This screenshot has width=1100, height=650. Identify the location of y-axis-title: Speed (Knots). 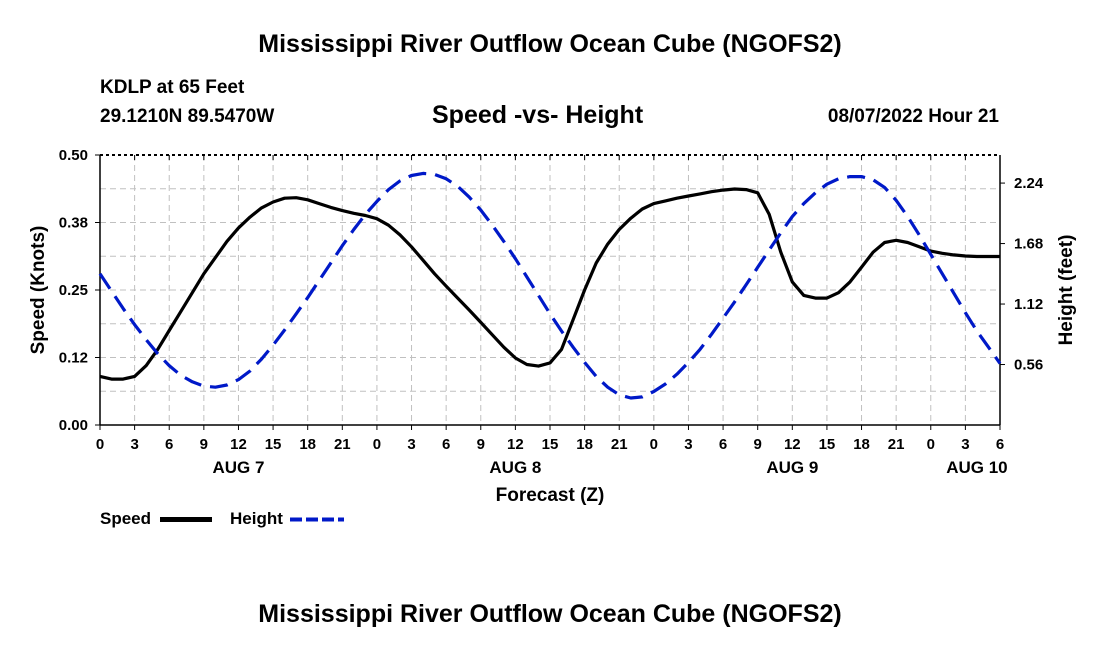
(38, 290).